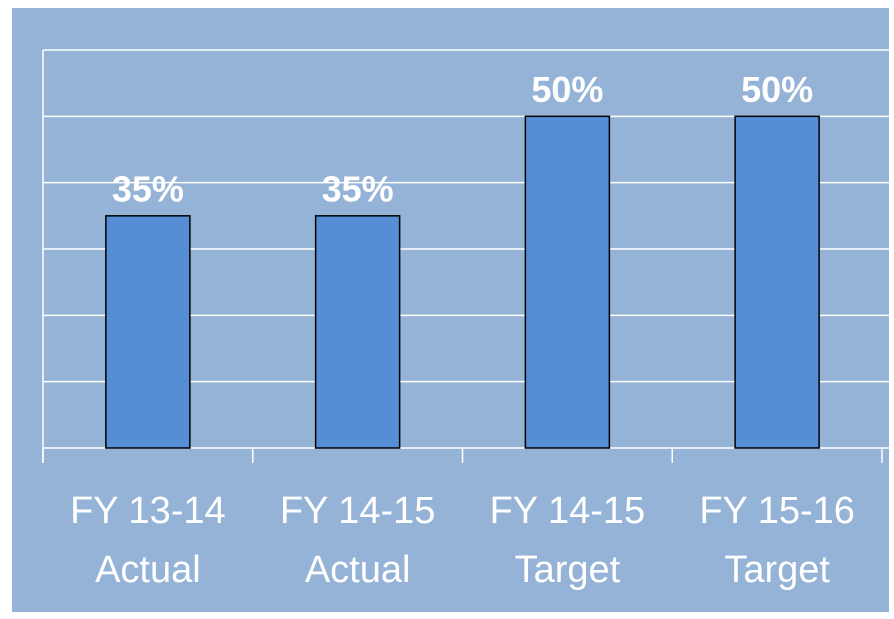 Image resolution: width=894 pixels, height=619 pixels. I want to click on x-tick-label: FY 15-16 Target, so click(777, 540).